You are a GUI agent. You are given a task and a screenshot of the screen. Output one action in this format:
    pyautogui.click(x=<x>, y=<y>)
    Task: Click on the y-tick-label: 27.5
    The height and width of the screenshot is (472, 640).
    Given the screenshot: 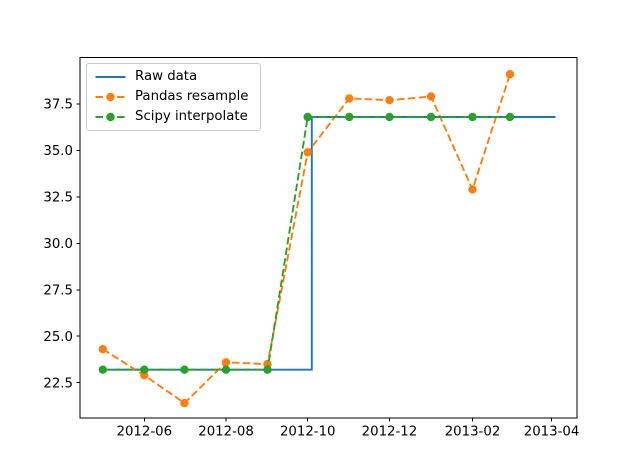 What is the action you would take?
    pyautogui.click(x=58, y=290)
    